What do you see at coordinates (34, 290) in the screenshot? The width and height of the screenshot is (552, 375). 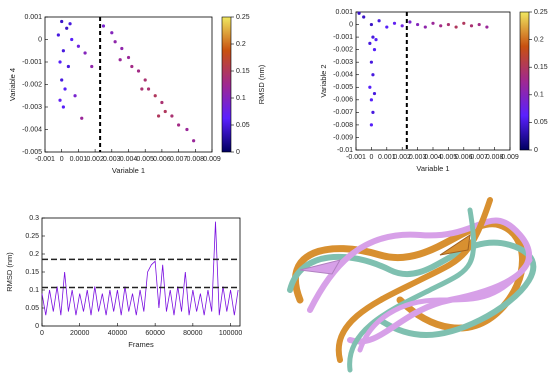 I see `y-tick-label: 0.1` at bounding box center [34, 290].